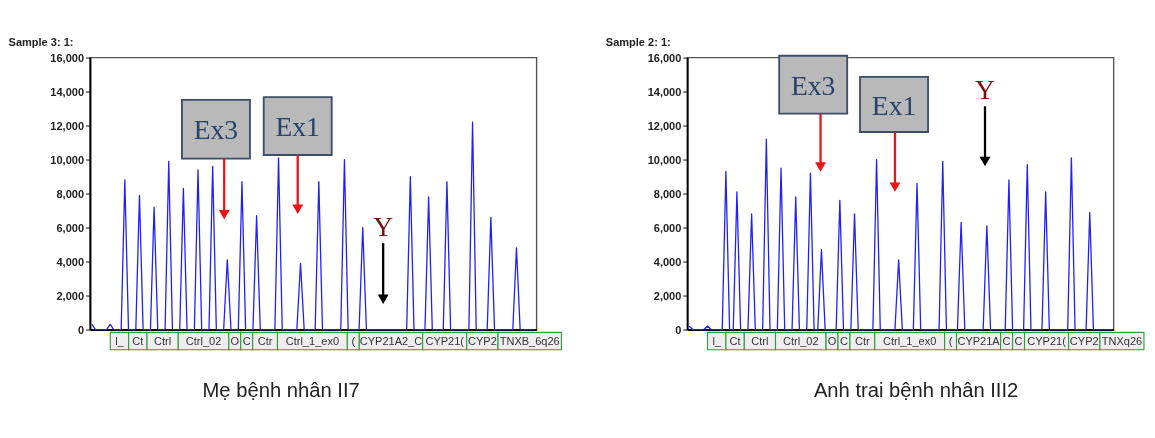  I want to click on text: CYP21A2_C, so click(391, 341).